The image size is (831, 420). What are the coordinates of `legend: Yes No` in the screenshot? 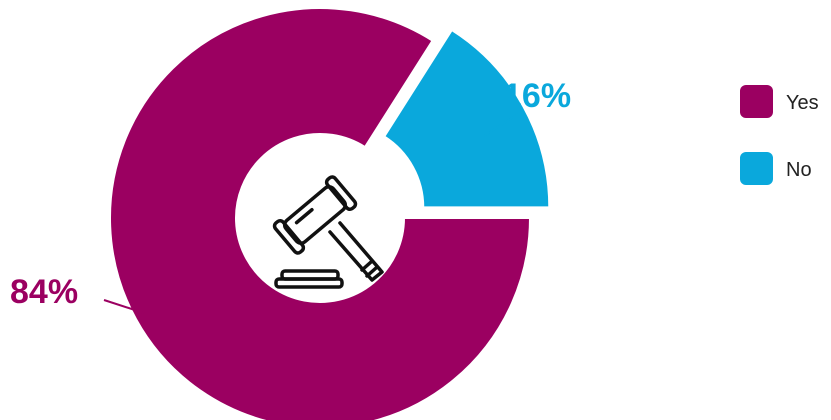 It's located at (779, 135).